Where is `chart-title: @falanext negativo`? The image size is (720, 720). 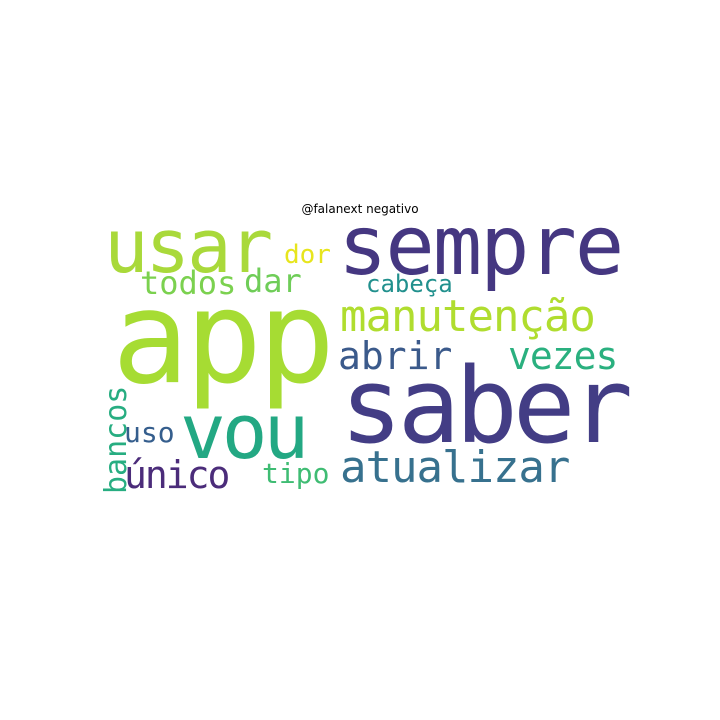
chart-title: @falanext negativo is located at coordinates (360, 209).